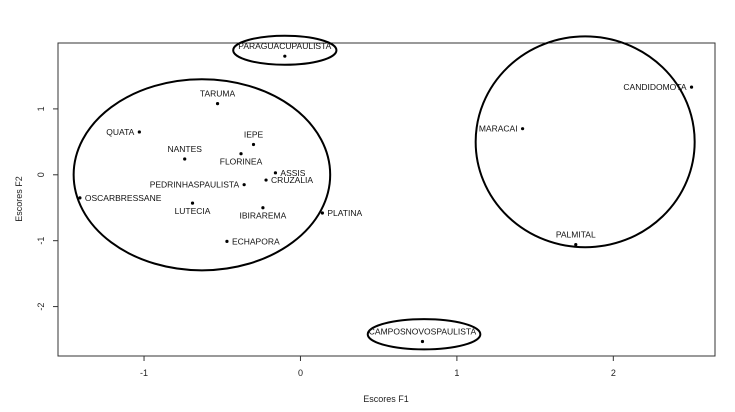  I want to click on point-label: CRUZALIA, so click(292, 180).